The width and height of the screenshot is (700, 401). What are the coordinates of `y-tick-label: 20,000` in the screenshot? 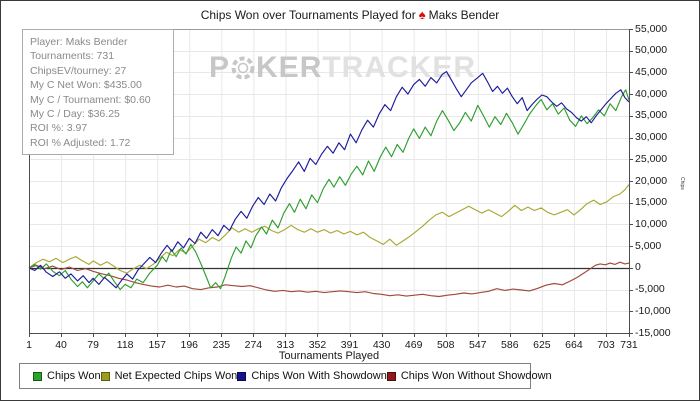 It's located at (651, 180).